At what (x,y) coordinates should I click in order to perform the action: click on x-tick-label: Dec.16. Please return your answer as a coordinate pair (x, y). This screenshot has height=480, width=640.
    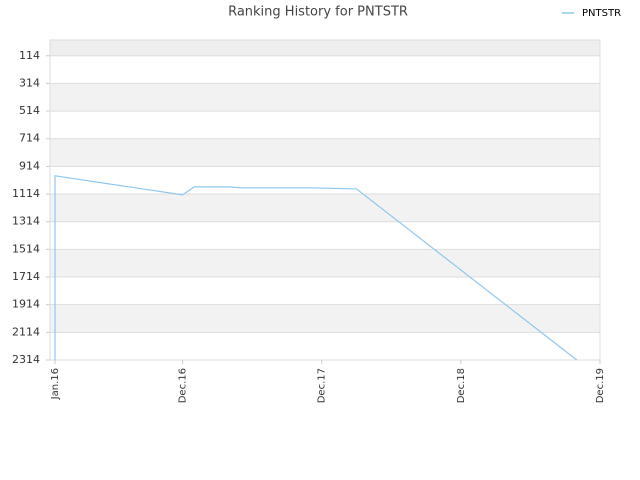
    Looking at the image, I should click on (183, 385).